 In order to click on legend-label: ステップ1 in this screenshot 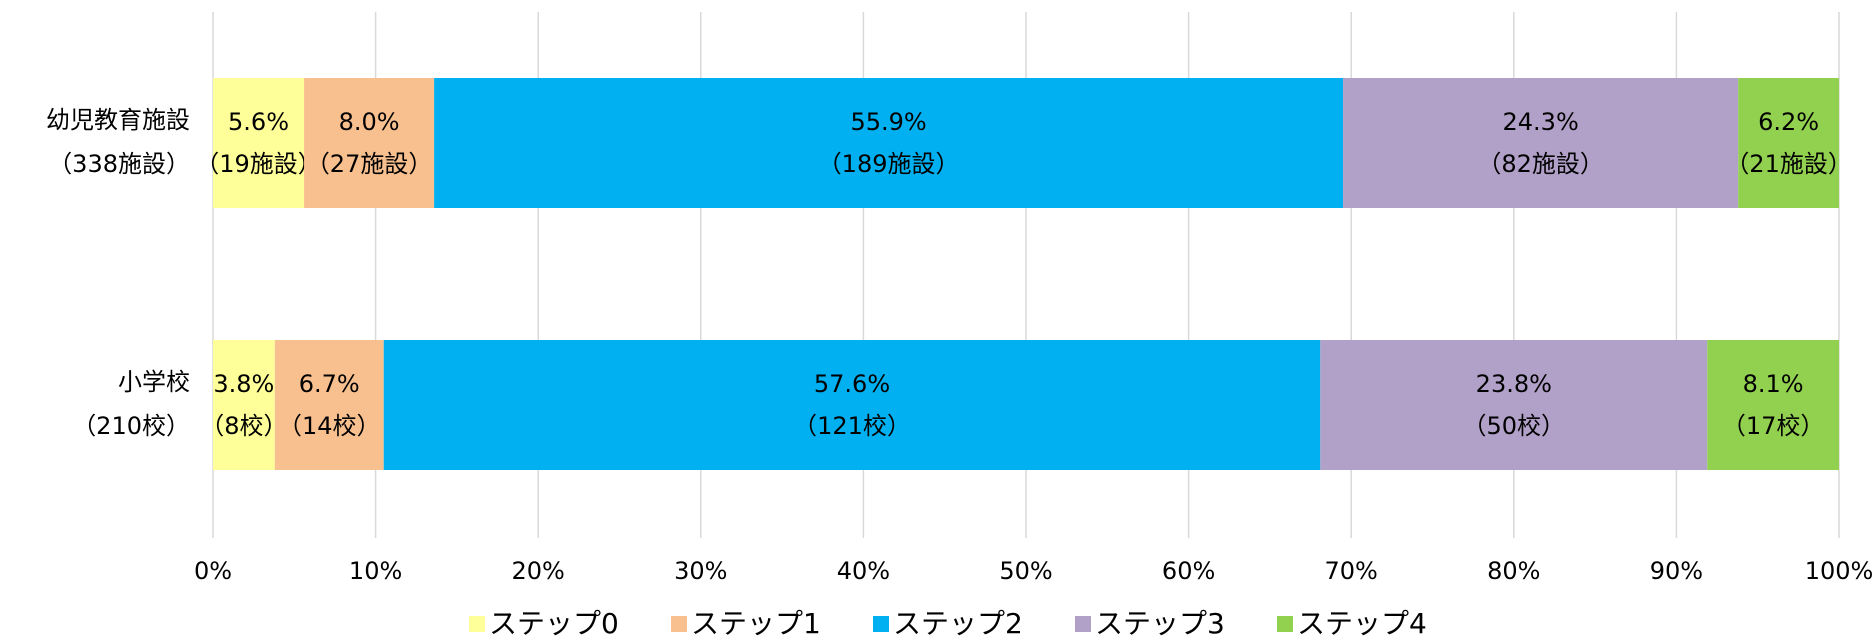, I will do `click(756, 623)`.